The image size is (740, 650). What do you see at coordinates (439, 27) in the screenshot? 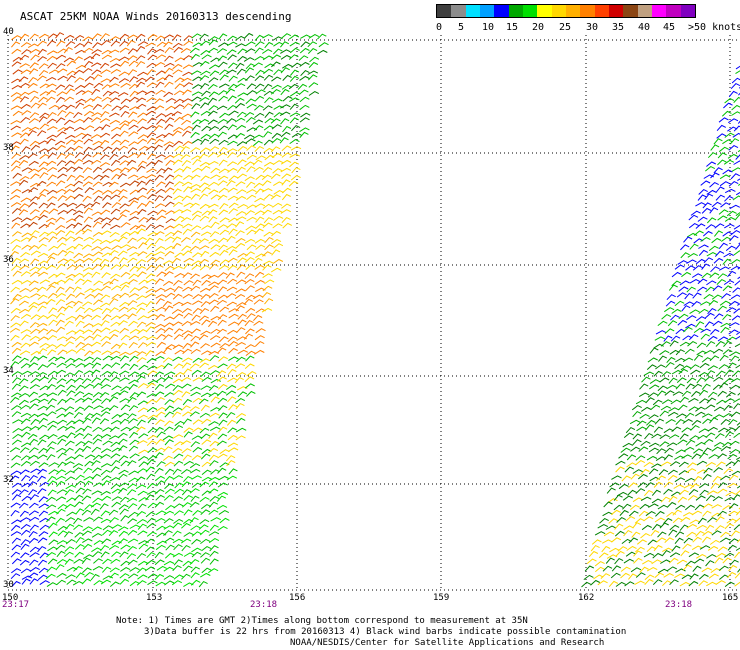
I see `legend-label: 0` at bounding box center [439, 27].